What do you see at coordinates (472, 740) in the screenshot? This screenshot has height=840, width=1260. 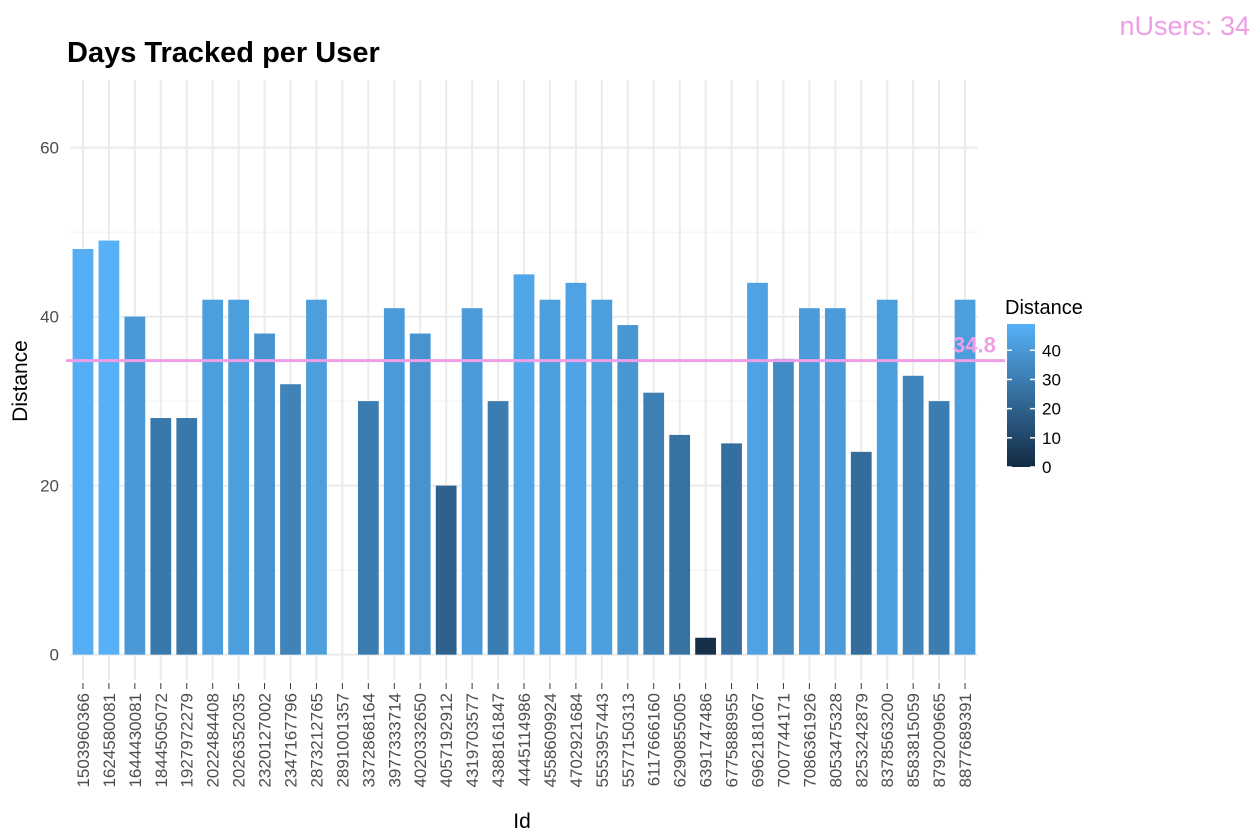 I see `x-tick-label: 4319703577` at bounding box center [472, 740].